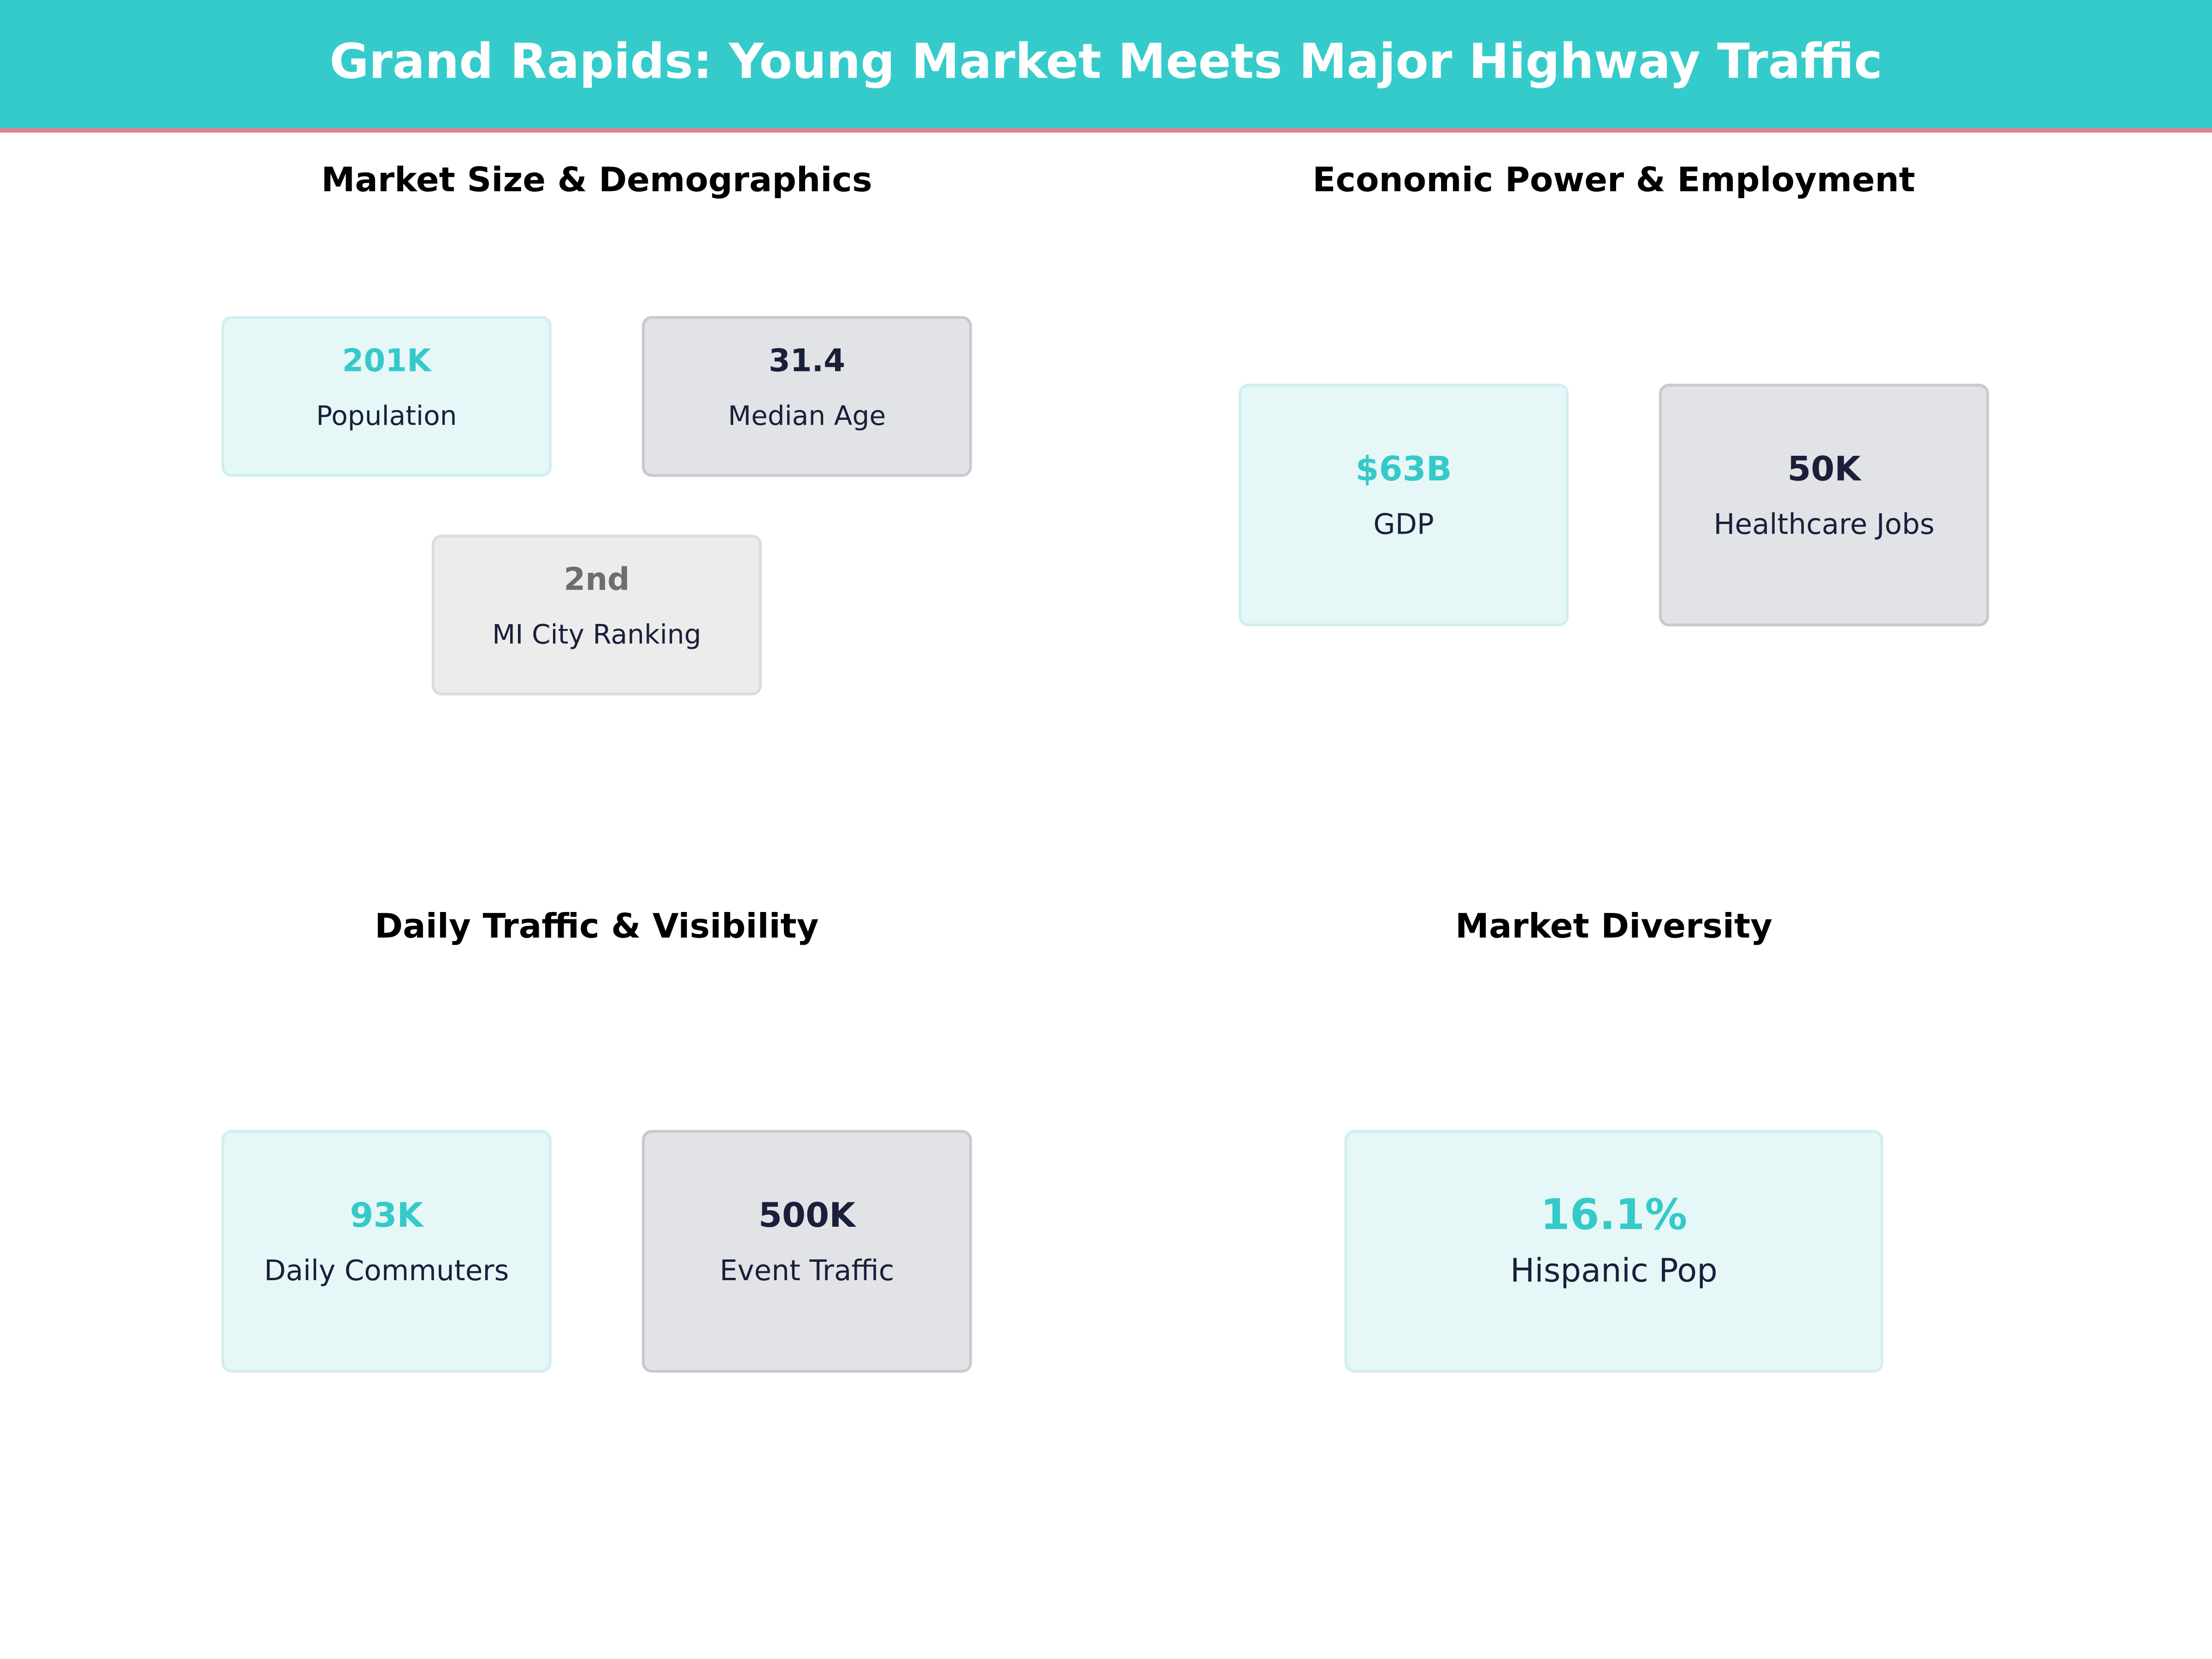  I want to click on metric-value: 500K, so click(808, 1215).